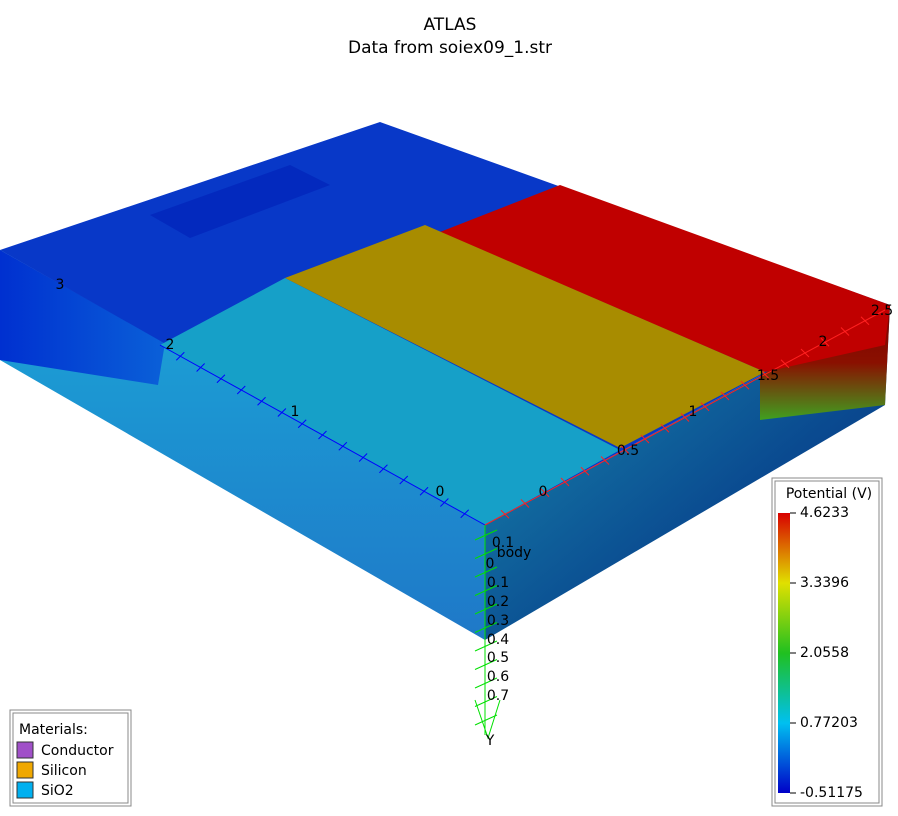 The width and height of the screenshot is (898, 816). I want to click on colorbar-title: Potential (V), so click(829, 494).